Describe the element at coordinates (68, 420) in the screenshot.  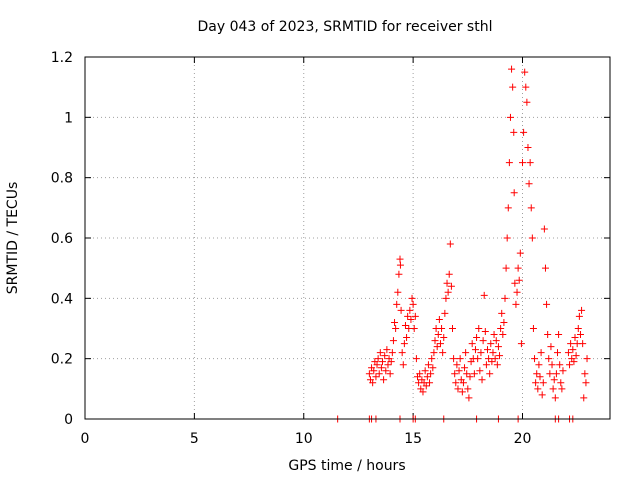
I see `y-tick-label: 0` at that location.